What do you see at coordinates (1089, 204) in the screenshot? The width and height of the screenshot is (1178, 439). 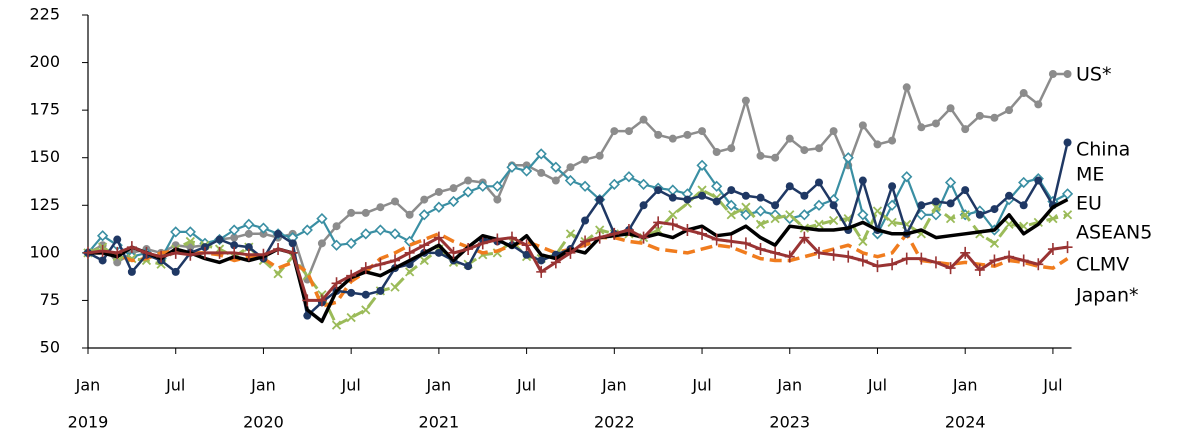 I see `series-label: EU` at bounding box center [1089, 204].